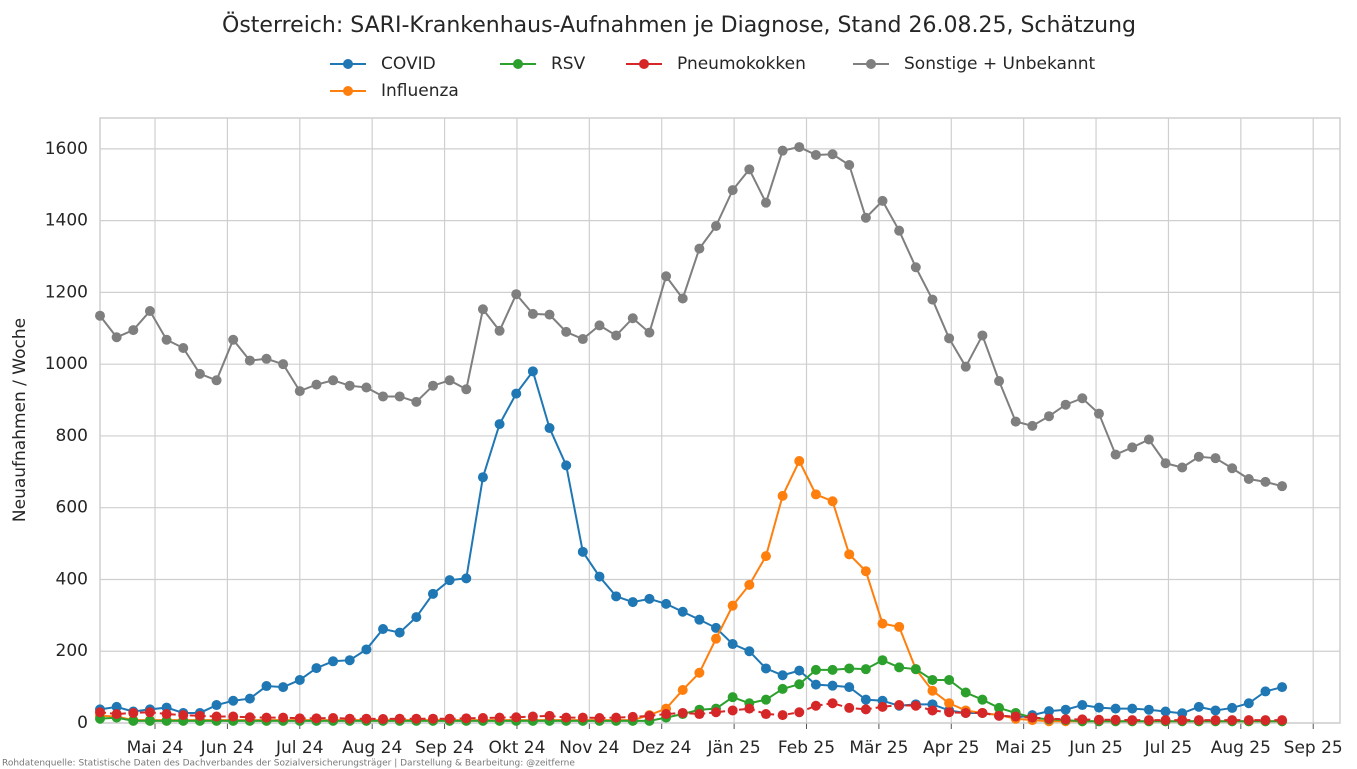 This screenshot has width=1357, height=769. Describe the element at coordinates (999, 64) in the screenshot. I see `legend-label: Sonstige + Unbekannt` at that location.